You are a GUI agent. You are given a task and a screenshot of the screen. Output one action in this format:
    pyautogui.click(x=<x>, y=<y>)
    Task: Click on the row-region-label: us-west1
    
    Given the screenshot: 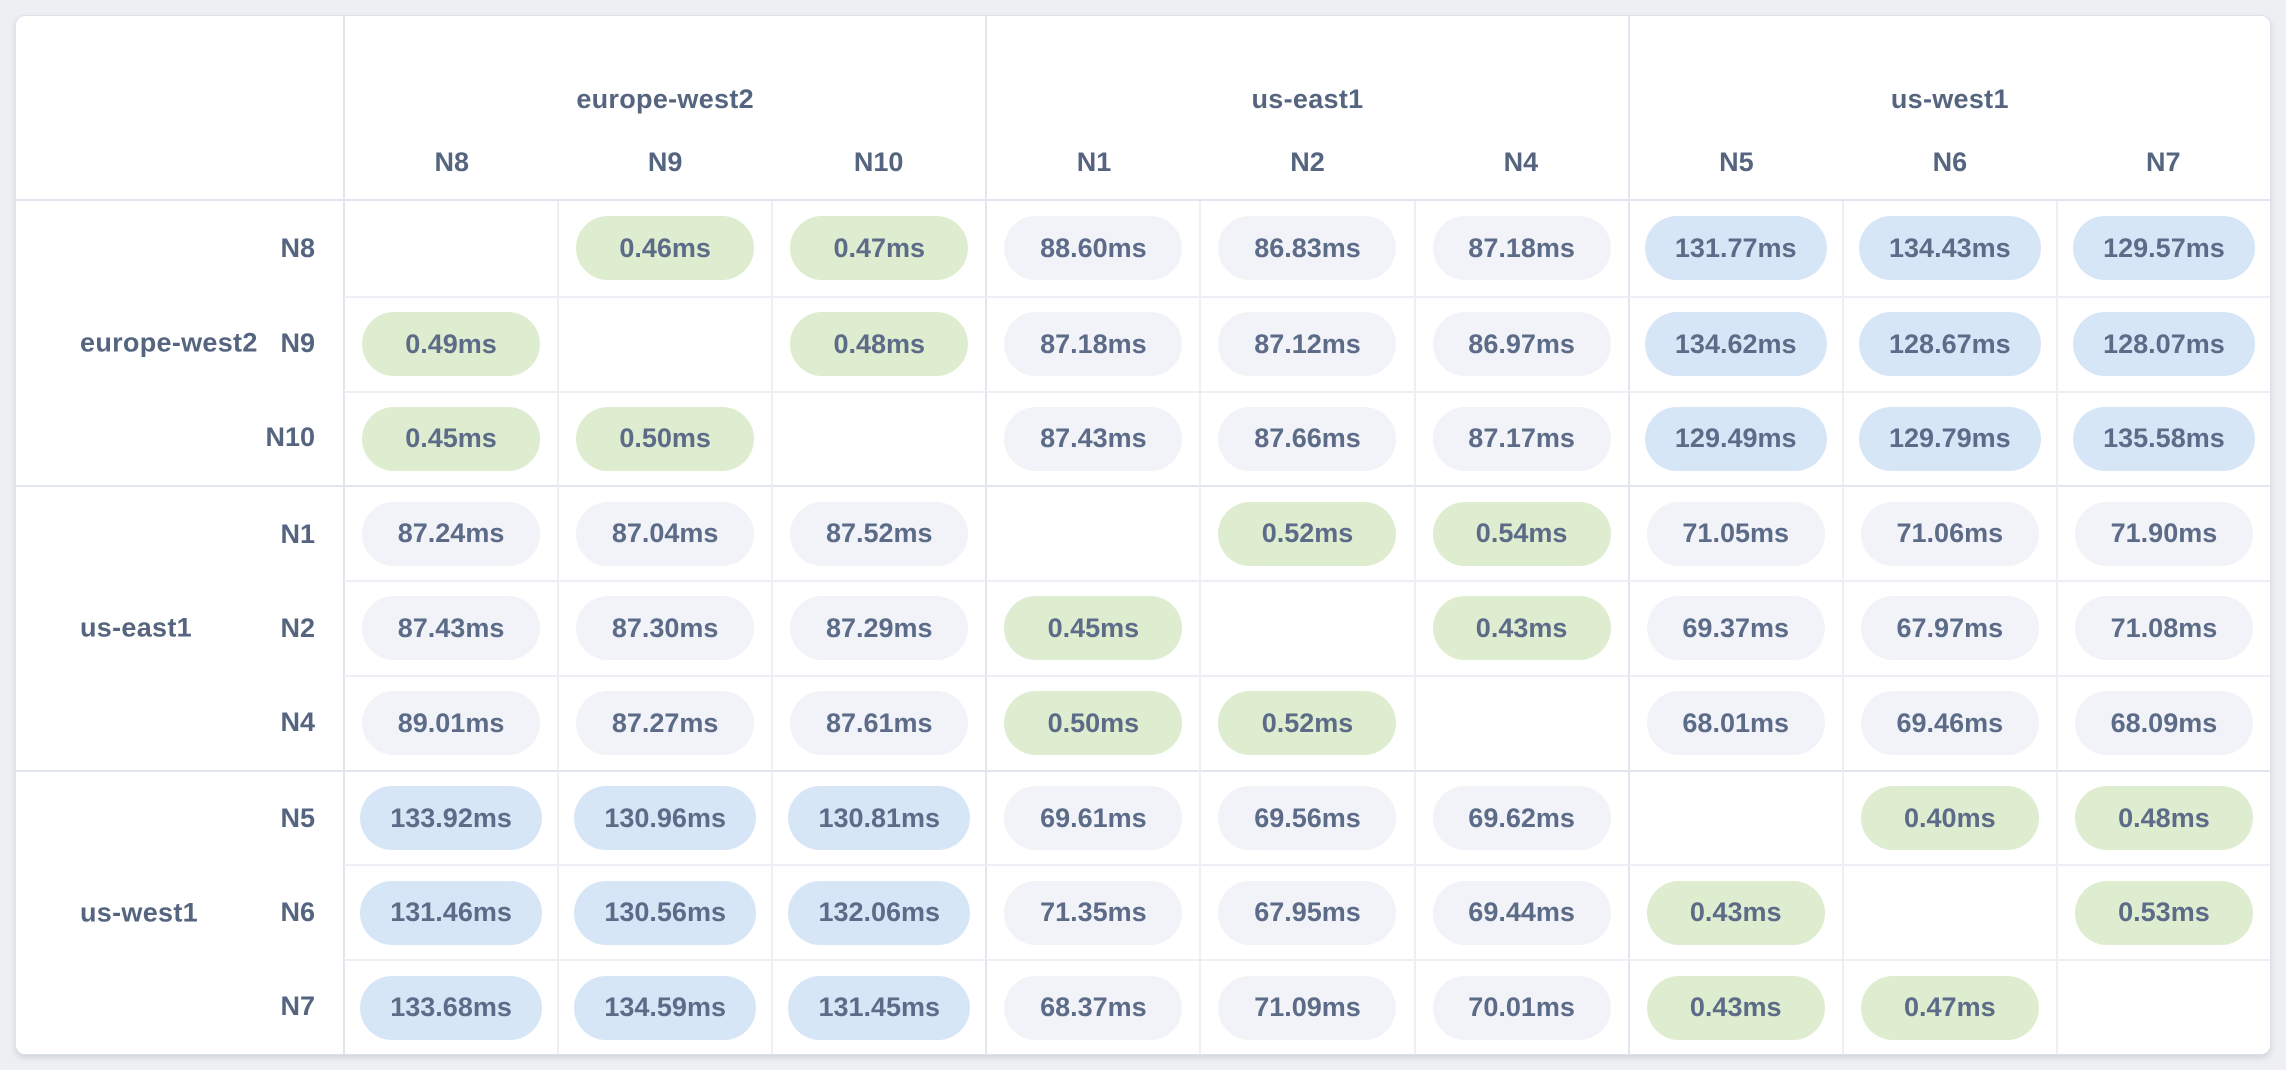 What is the action you would take?
    pyautogui.click(x=139, y=912)
    